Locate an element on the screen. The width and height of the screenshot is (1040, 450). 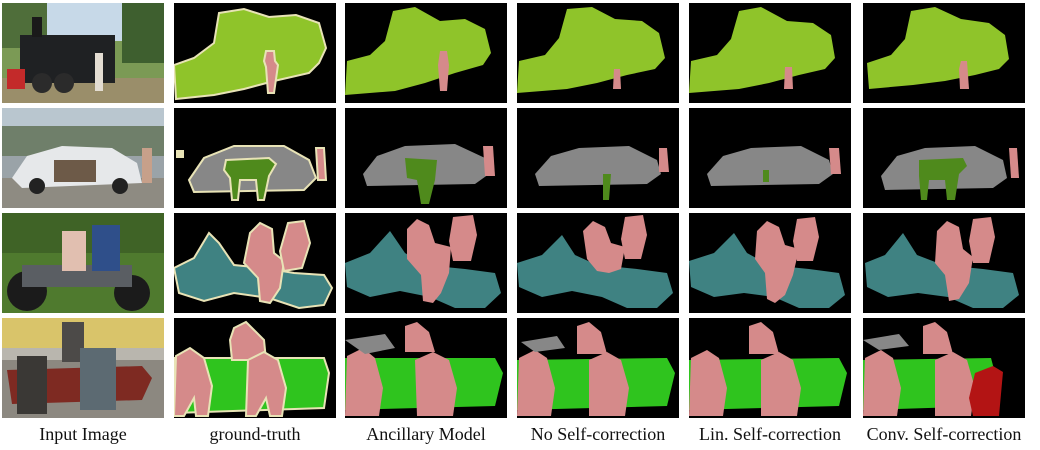
ground-truth-sofa is located at coordinates (255, 368).